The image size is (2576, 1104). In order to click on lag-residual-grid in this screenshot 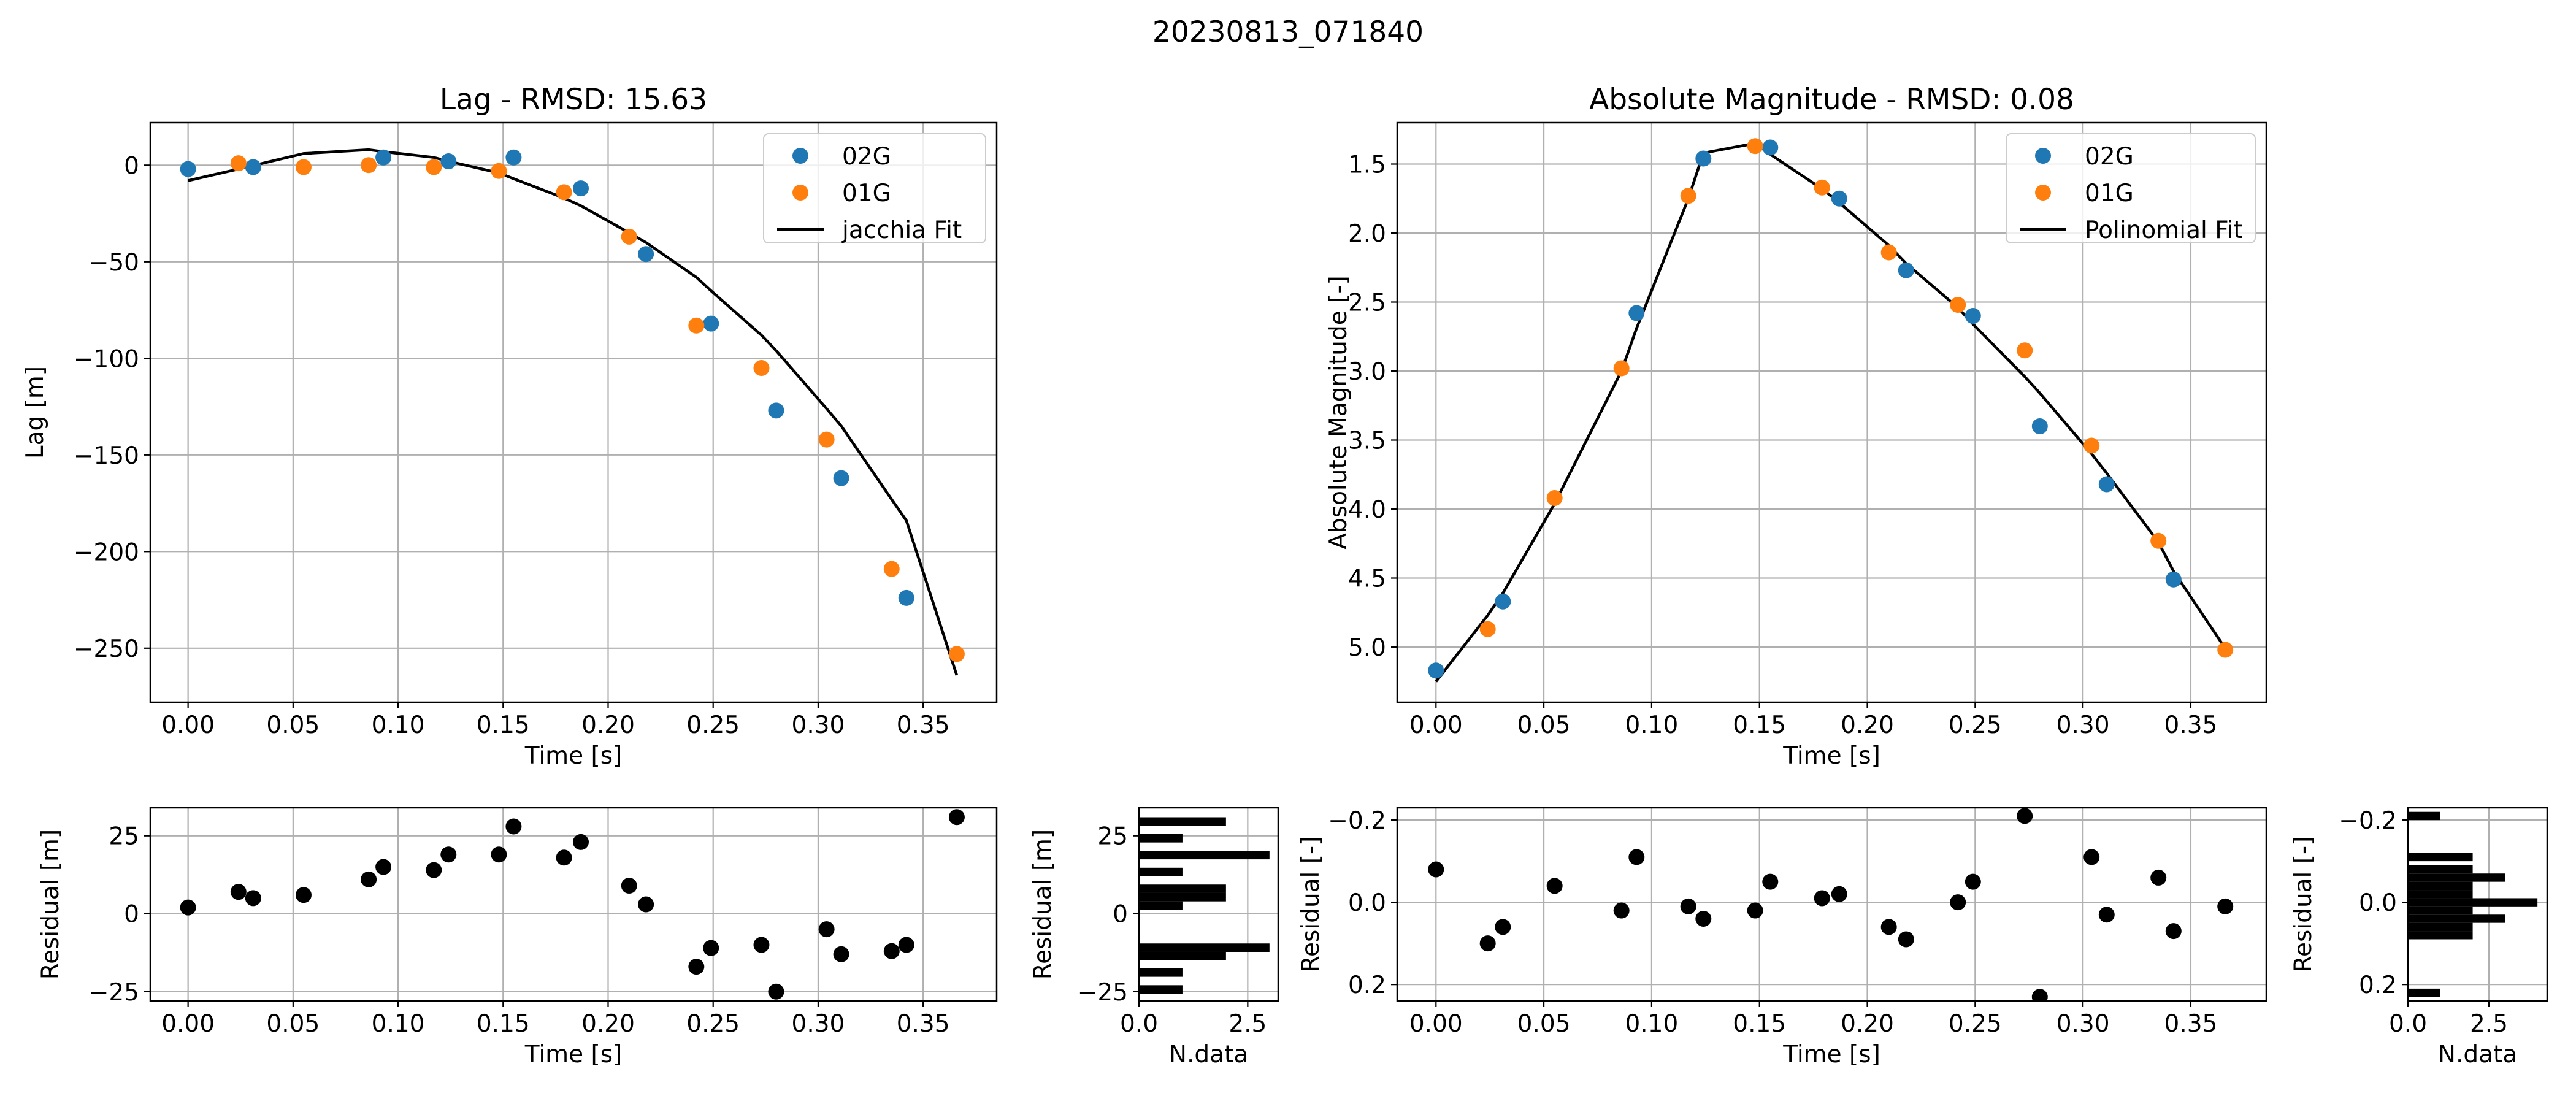, I will do `click(573, 904)`.